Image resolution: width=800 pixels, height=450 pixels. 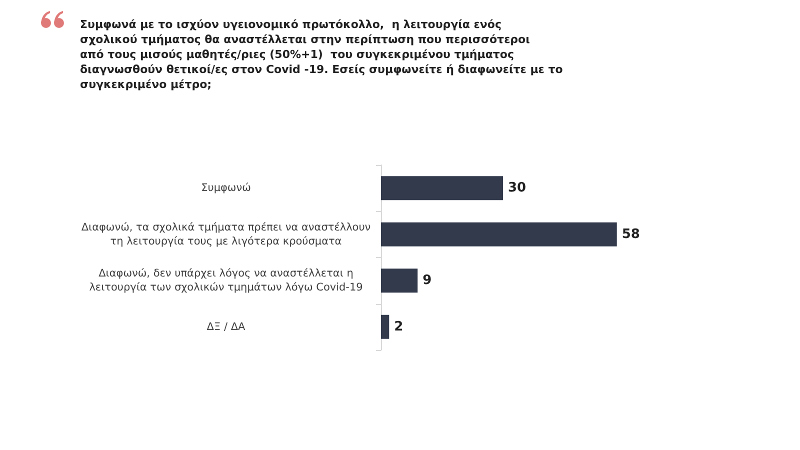 What do you see at coordinates (427, 280) in the screenshot?
I see `data-label: 9` at bounding box center [427, 280].